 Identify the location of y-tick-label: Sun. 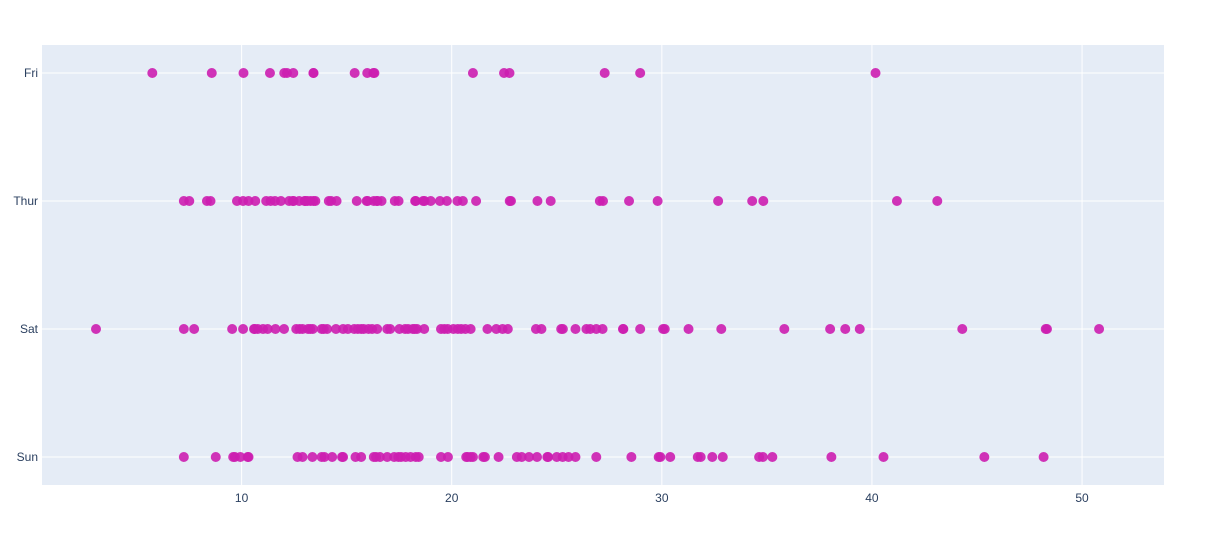
(27, 457).